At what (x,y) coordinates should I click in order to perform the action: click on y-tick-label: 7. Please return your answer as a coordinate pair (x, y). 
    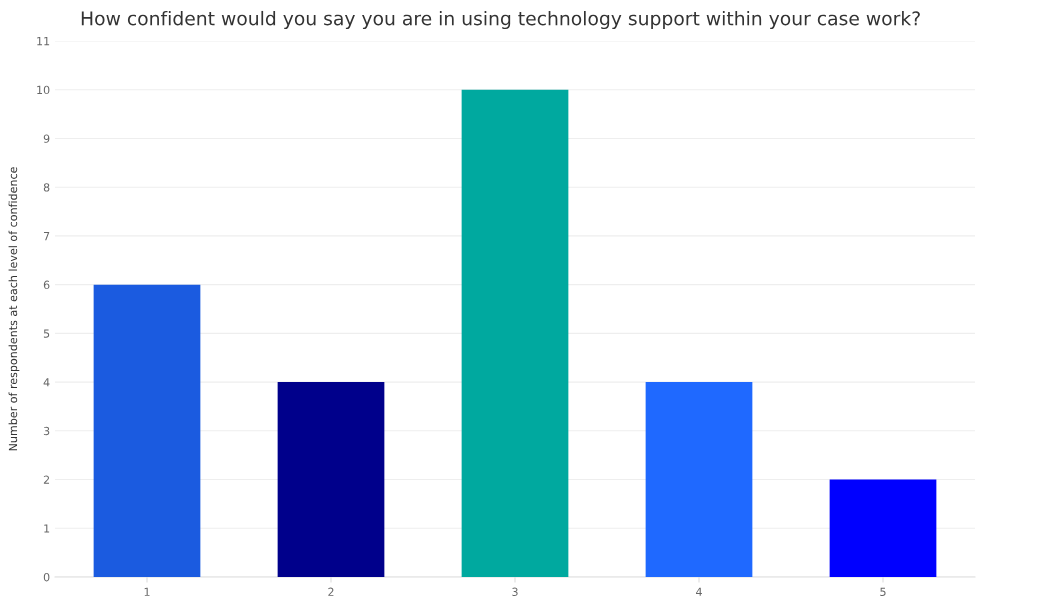
    Looking at the image, I should click on (46, 236).